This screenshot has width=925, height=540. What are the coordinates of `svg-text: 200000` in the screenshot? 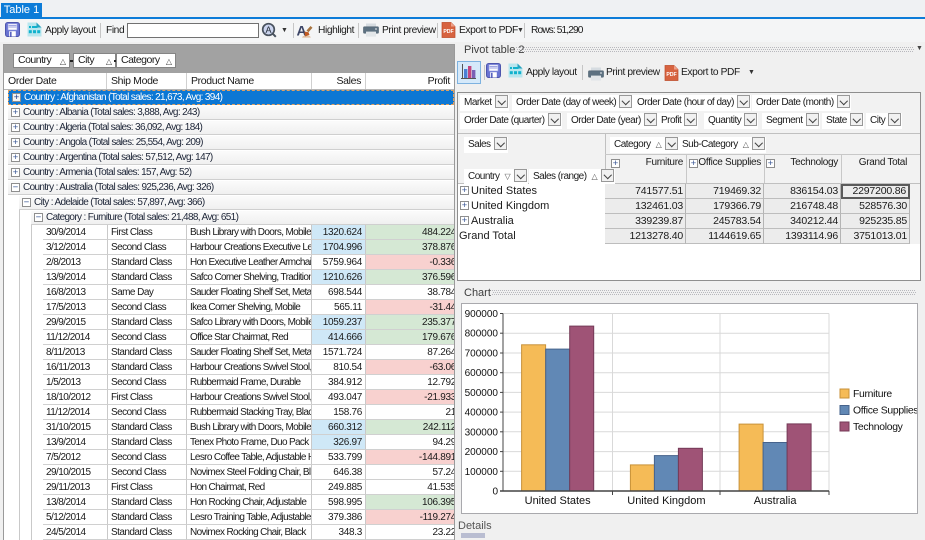 It's located at (482, 452).